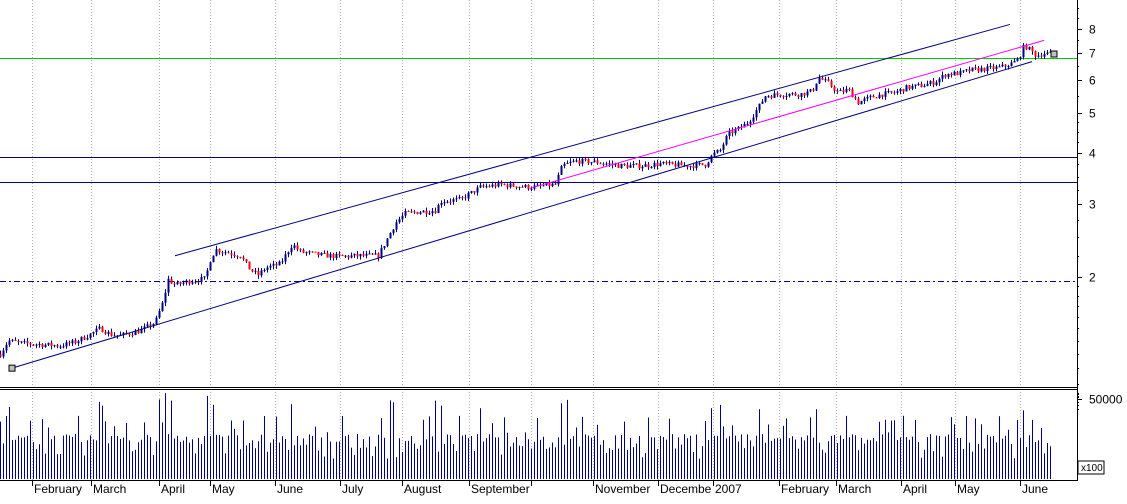  I want to click on price-axis: 8 7 6 5 4 3 2, so click(1086, 196).